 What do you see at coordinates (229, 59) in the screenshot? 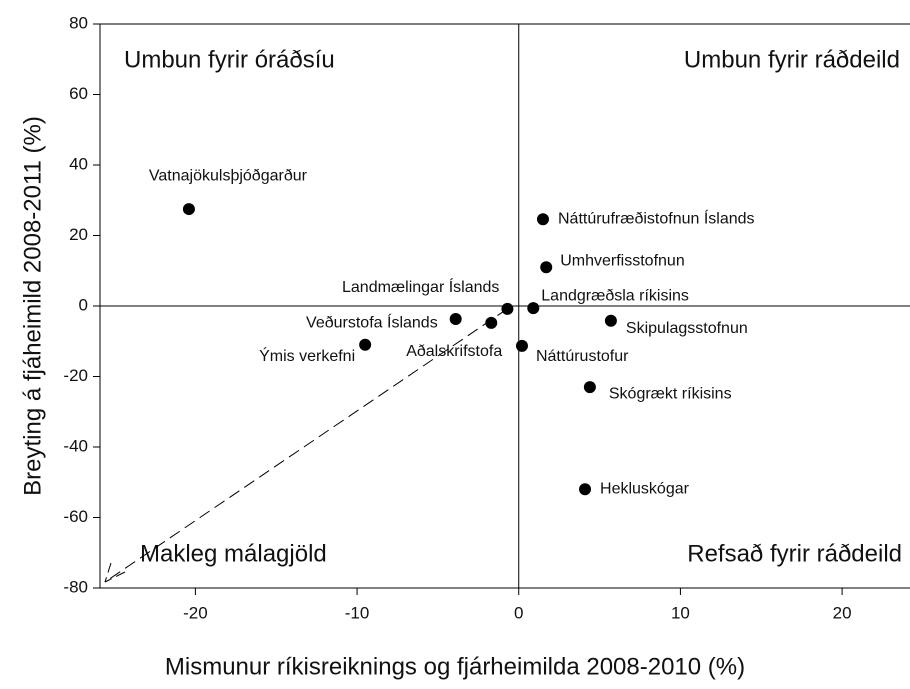
I see `quadrant-label: Umbun fyrir óráðsíu` at bounding box center [229, 59].